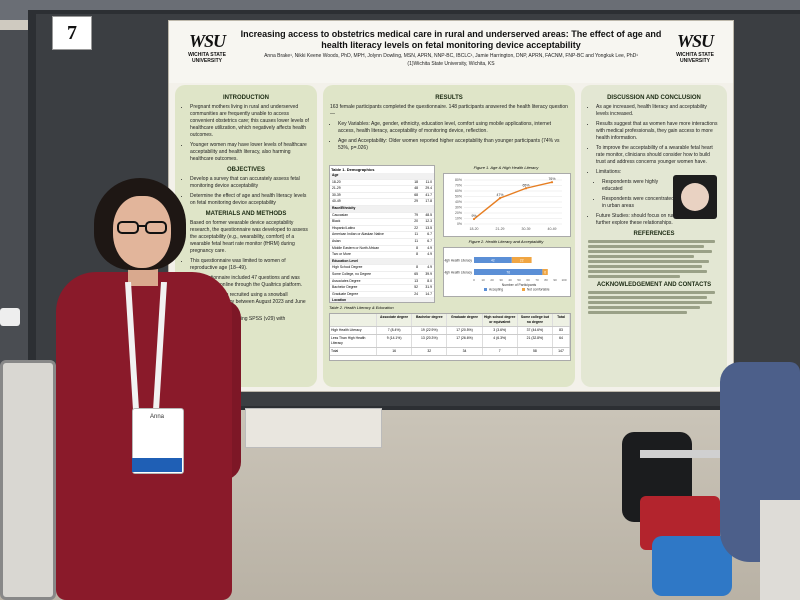 The image size is (800, 600). What do you see at coordinates (382, 209) in the screenshot?
I see `table-row: Race/Ethnicity` at bounding box center [382, 209].